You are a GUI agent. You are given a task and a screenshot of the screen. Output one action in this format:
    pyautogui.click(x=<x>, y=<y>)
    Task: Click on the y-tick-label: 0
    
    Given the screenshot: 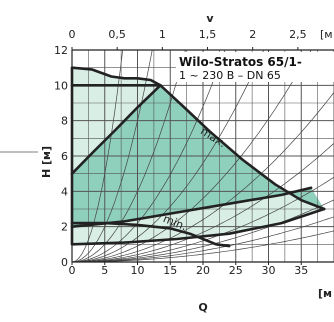 What is the action you would take?
    pyautogui.click(x=64, y=262)
    